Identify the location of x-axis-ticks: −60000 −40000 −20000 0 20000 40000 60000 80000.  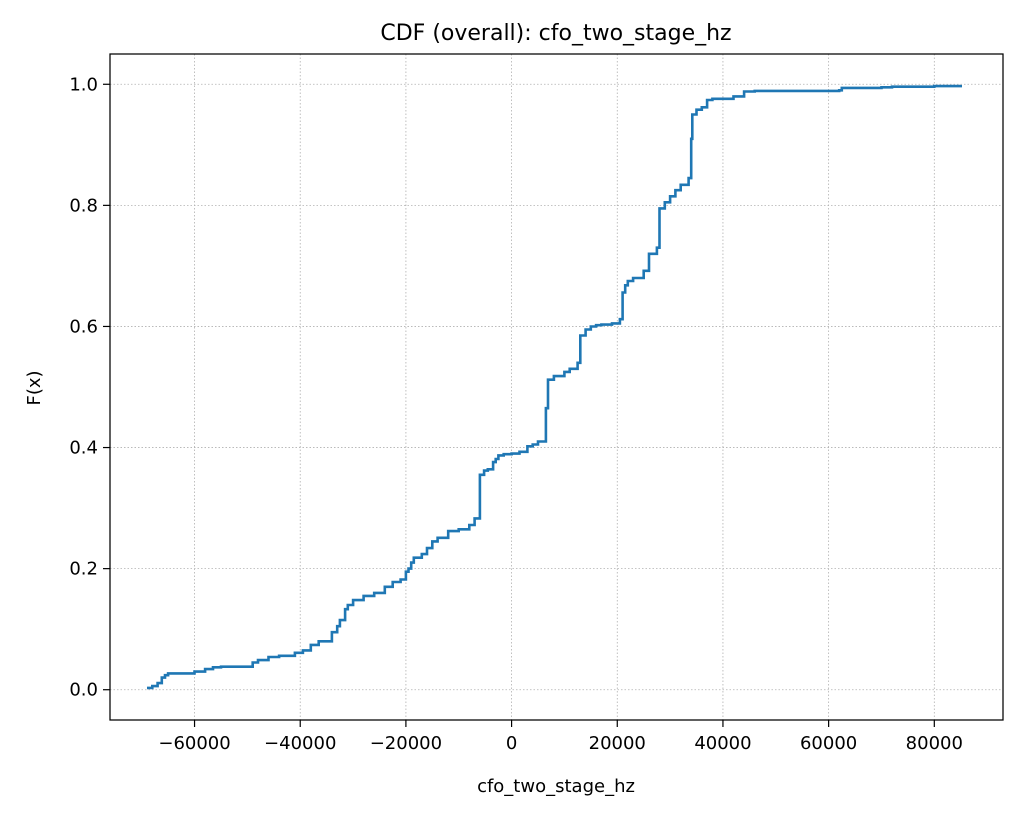
(560, 737).